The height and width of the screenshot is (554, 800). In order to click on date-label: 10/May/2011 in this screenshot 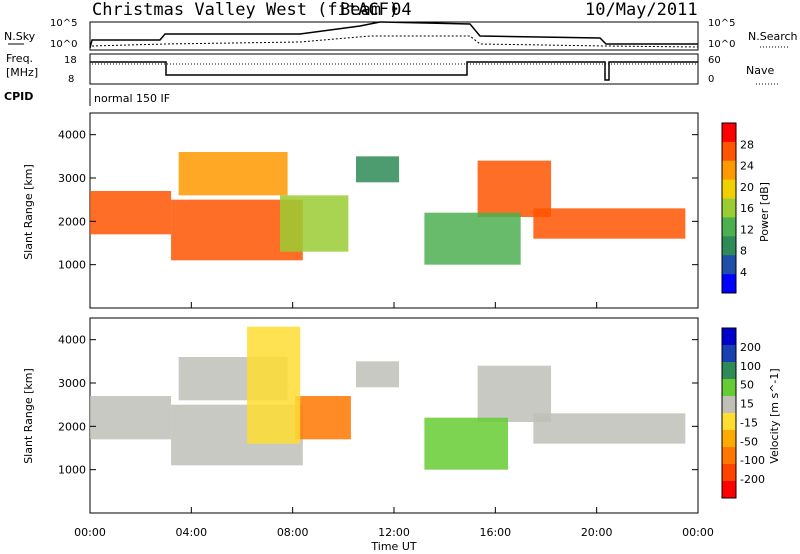, I will do `click(641, 10)`.